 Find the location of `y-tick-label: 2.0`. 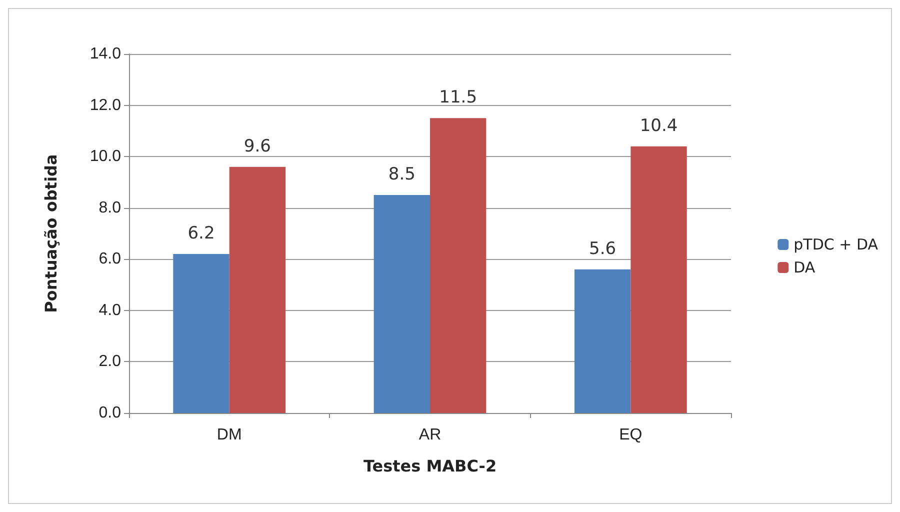

y-tick-label: 2.0 is located at coordinates (110, 361).